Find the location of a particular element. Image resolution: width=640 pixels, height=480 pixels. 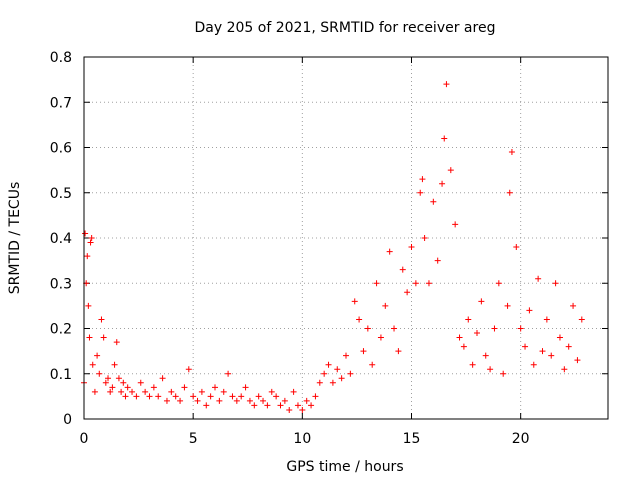

x-tick-label: 5 is located at coordinates (193, 439).